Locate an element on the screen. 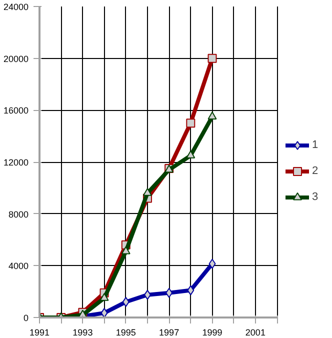 The width and height of the screenshot is (332, 338). y-tick-label: 16000 is located at coordinates (16, 111).